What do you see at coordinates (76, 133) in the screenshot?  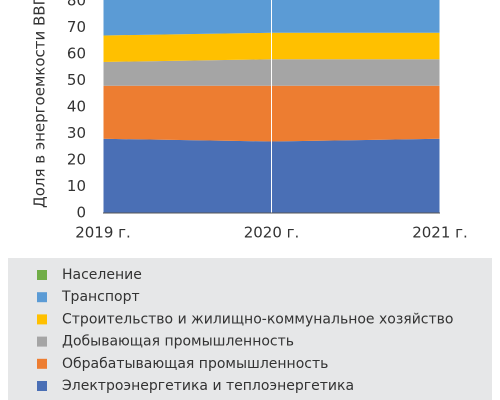 I see `y-tick-label: 30` at bounding box center [76, 133].